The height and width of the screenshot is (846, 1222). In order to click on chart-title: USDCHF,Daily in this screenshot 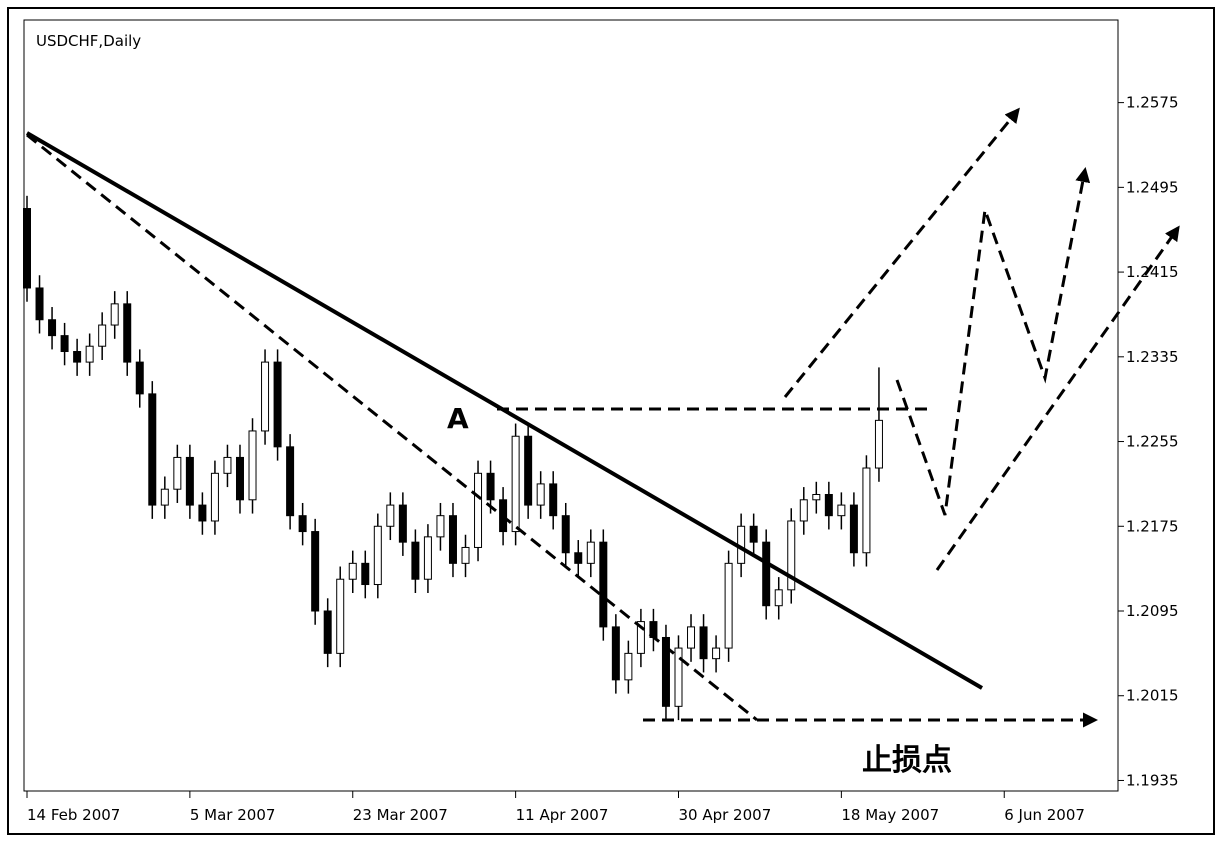, I will do `click(88, 41)`.